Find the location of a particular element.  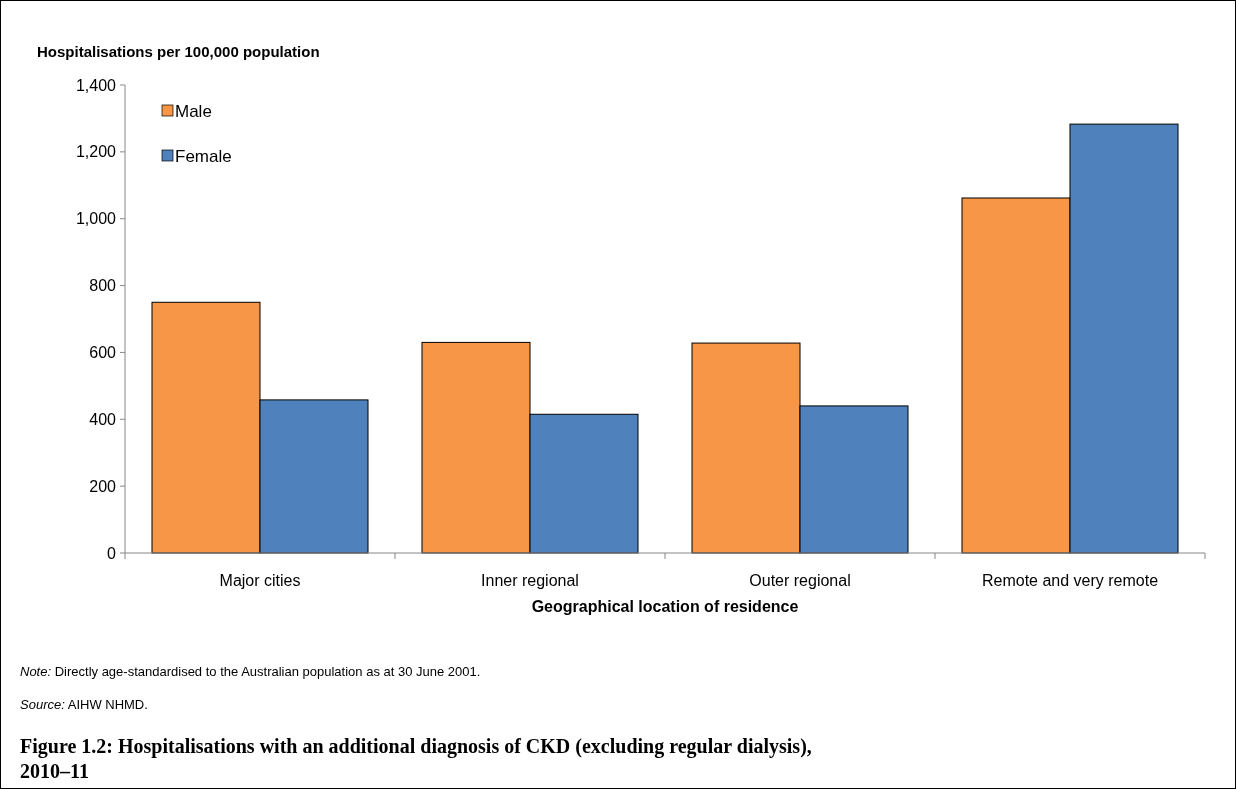

x-tick-label: Remote and very remote is located at coordinates (1070, 580).